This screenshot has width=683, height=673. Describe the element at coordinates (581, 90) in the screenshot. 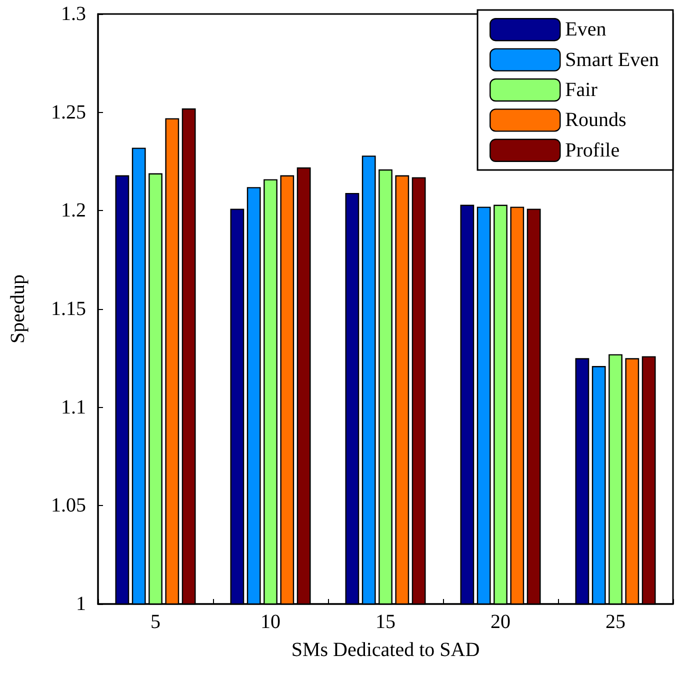

I see `legend-label: Fair` at that location.